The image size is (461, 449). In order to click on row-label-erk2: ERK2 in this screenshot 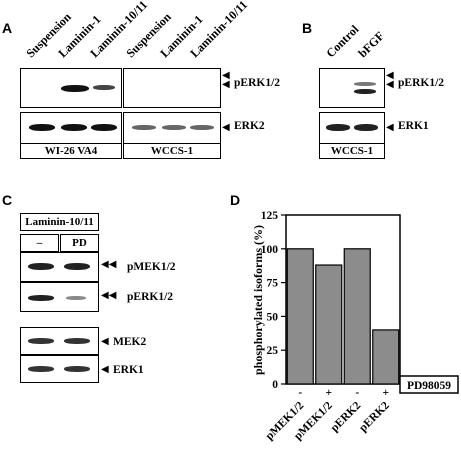, I will do `click(249, 126)`.